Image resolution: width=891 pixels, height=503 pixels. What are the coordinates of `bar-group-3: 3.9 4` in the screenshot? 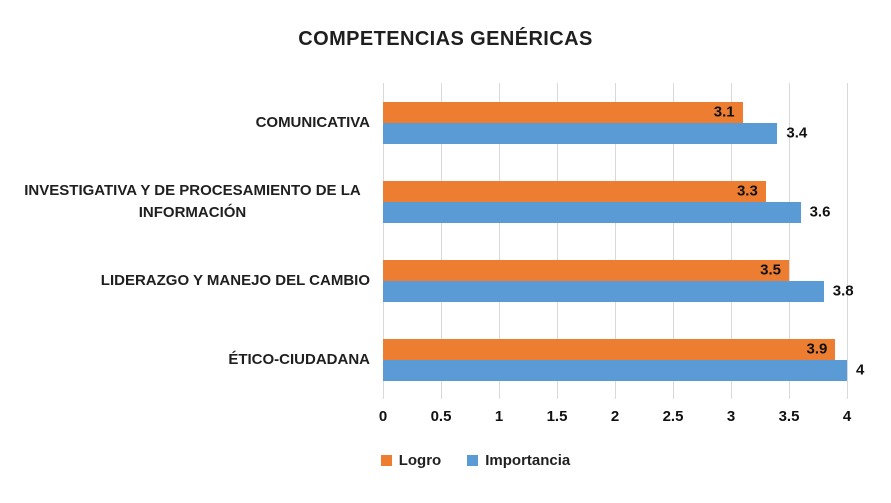 It's located at (623, 359).